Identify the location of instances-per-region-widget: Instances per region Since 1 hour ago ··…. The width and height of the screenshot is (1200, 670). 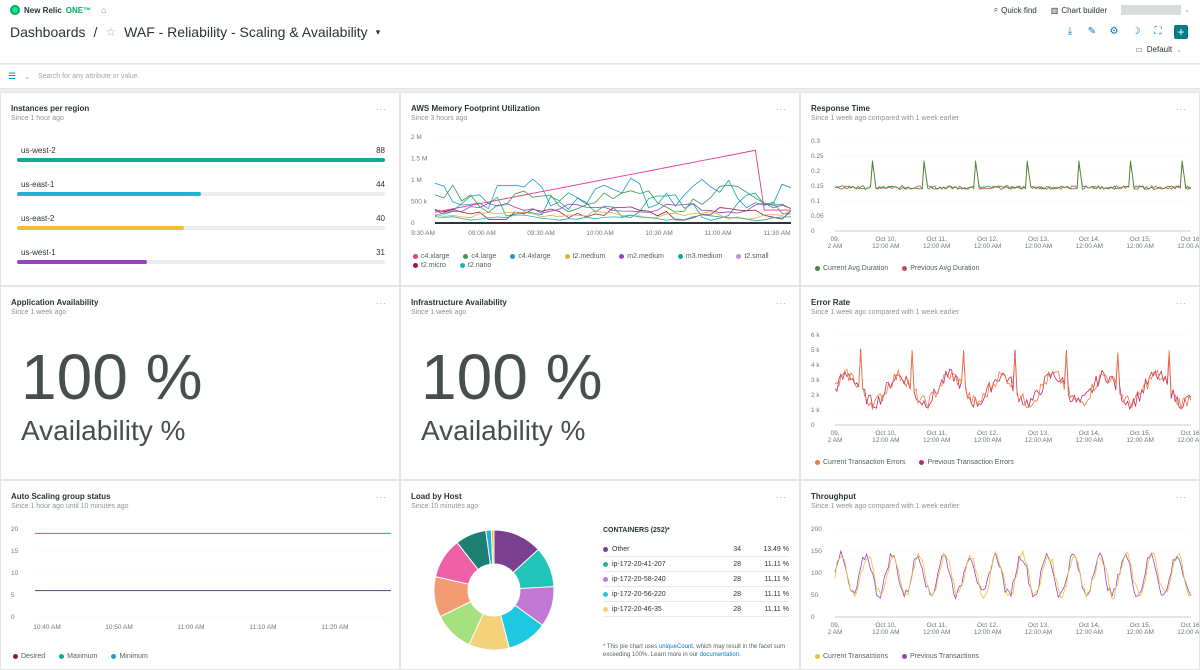
(200, 189).